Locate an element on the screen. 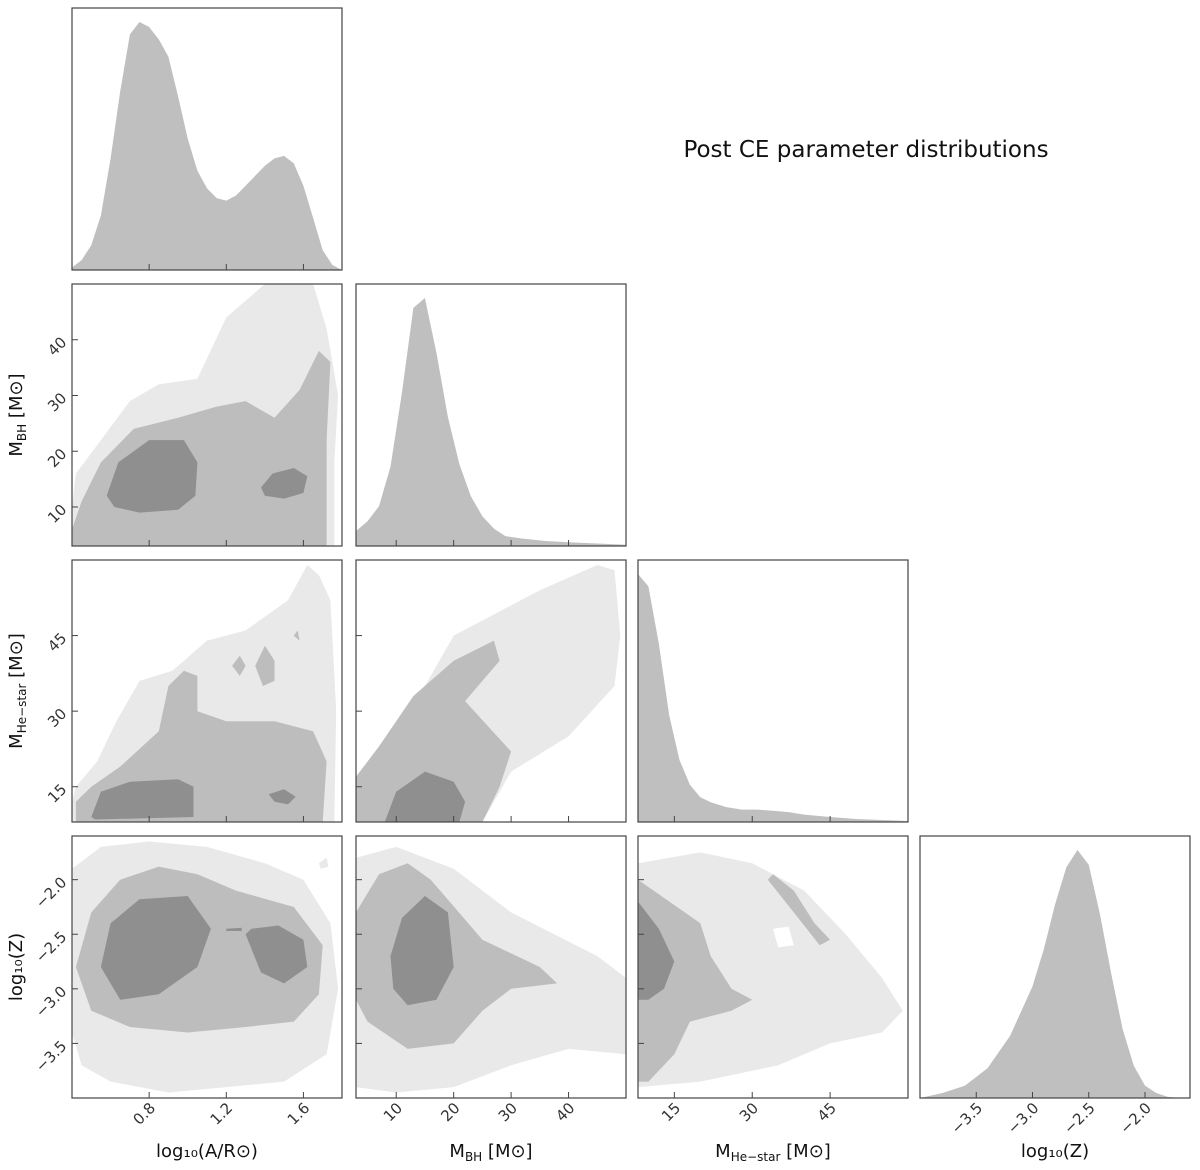 The height and width of the screenshot is (1170, 1200). contour-panel-logA-logz is located at coordinates (205, 967).